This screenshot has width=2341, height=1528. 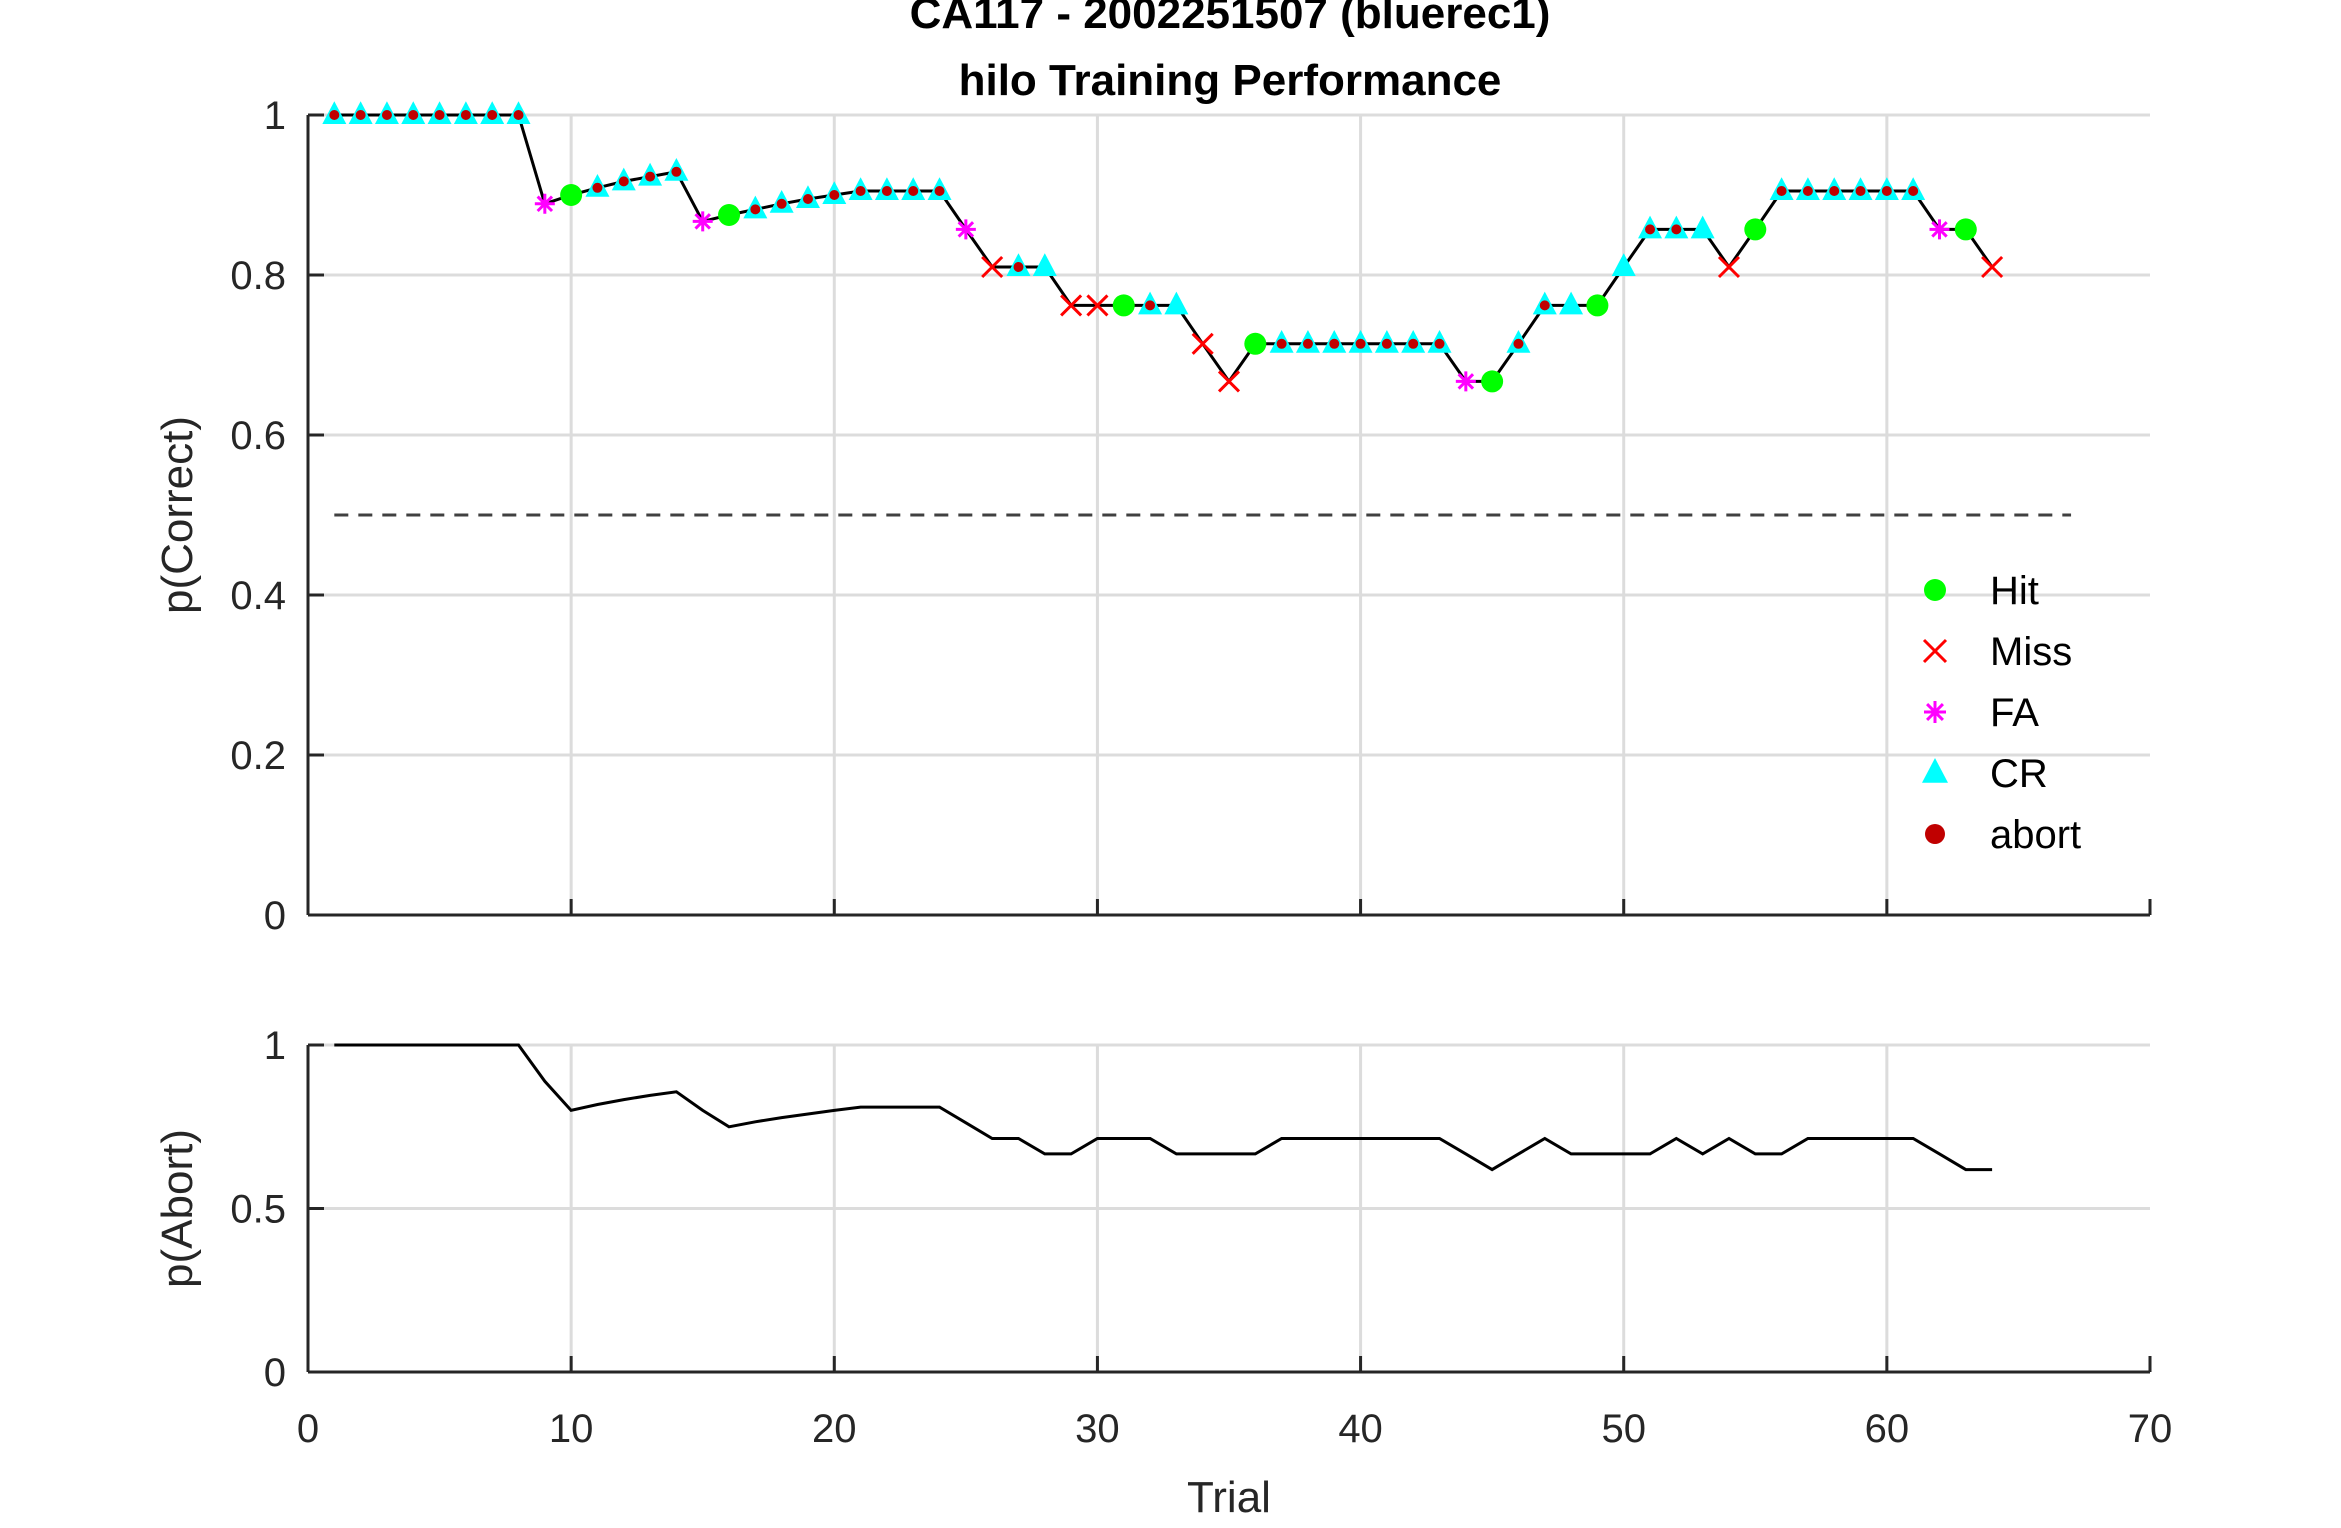 I want to click on x-tick-label: 20, so click(x=834, y=1429).